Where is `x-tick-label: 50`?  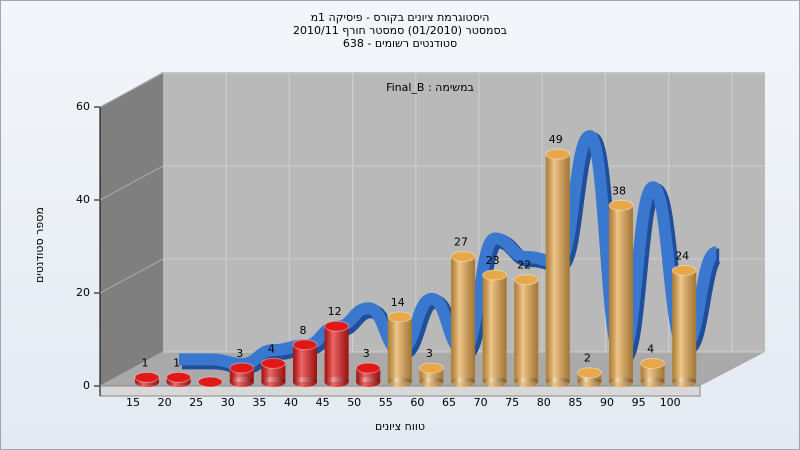
x-tick-label: 50 is located at coordinates (354, 402).